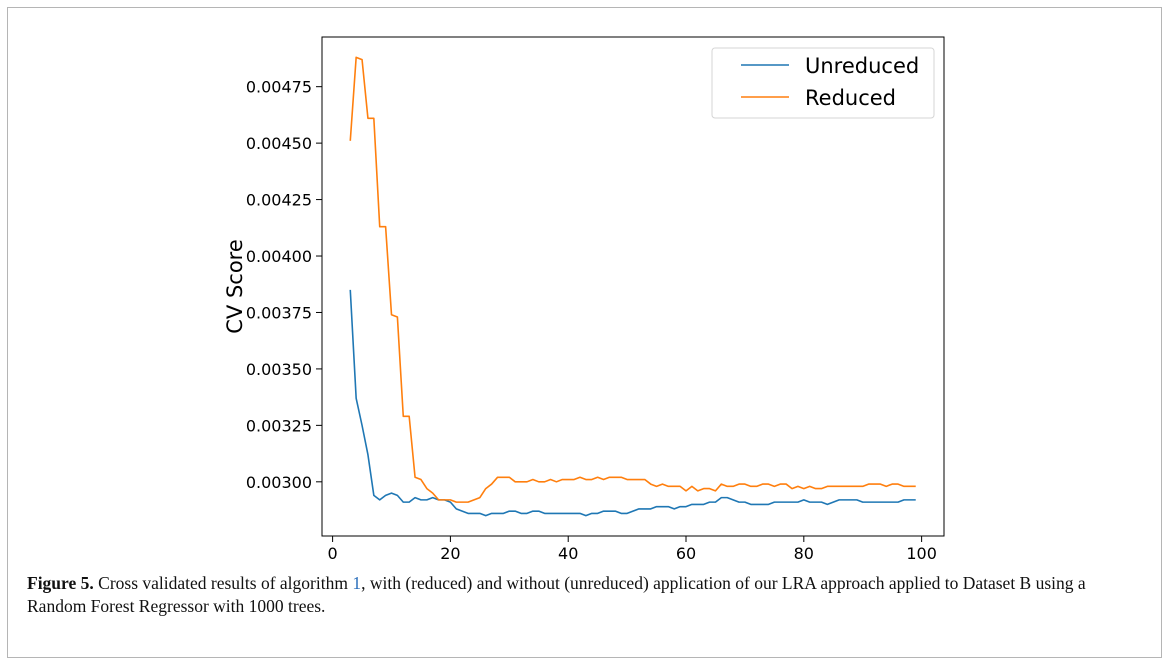  Describe the element at coordinates (921, 553) in the screenshot. I see `x-tick-label: 100` at that location.